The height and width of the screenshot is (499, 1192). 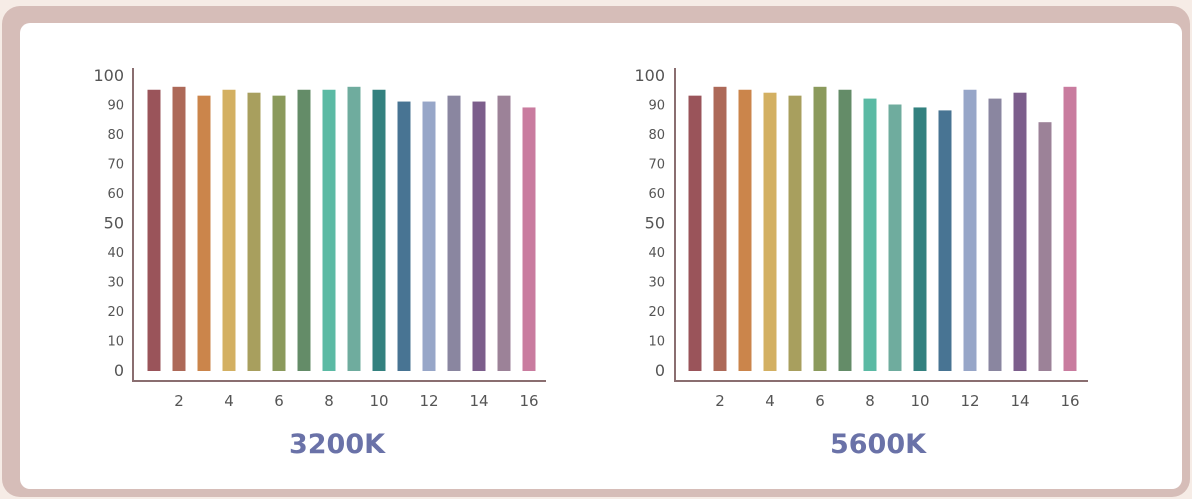 What do you see at coordinates (337, 444) in the screenshot?
I see `chart-title: 3200K` at bounding box center [337, 444].